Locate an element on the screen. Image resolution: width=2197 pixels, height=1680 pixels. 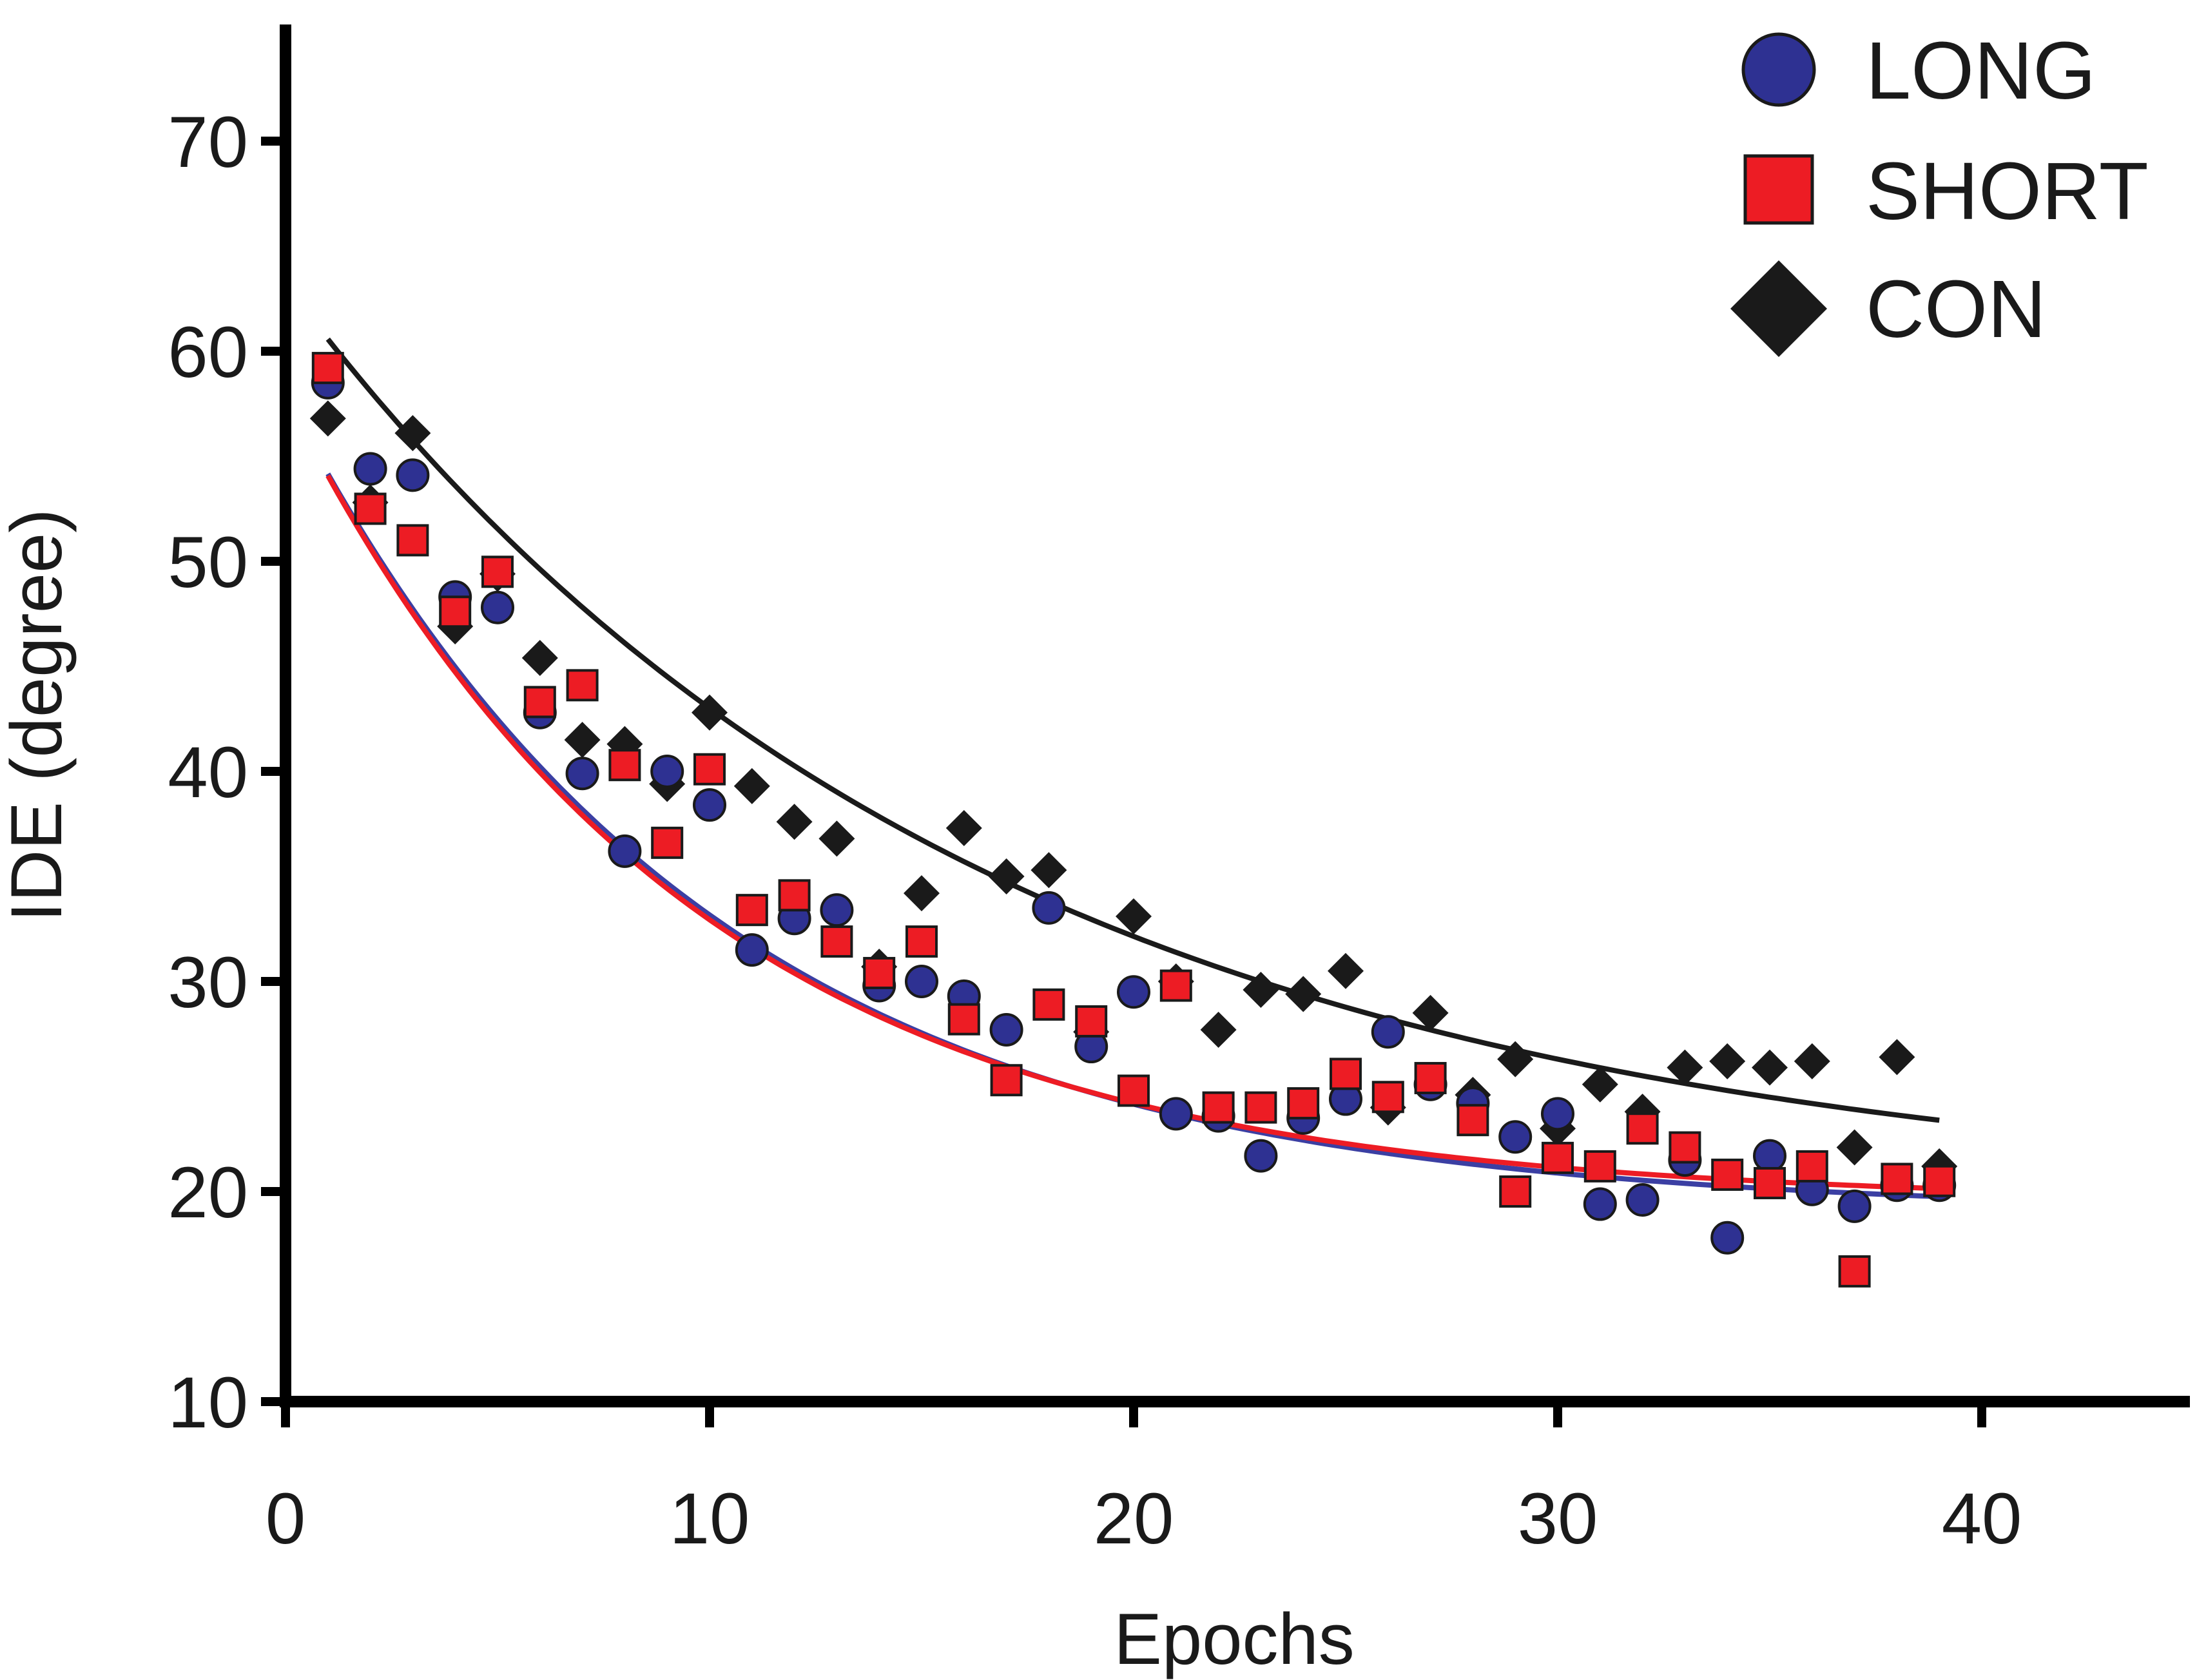
x-tick-label: 10 is located at coordinates (710, 1518).